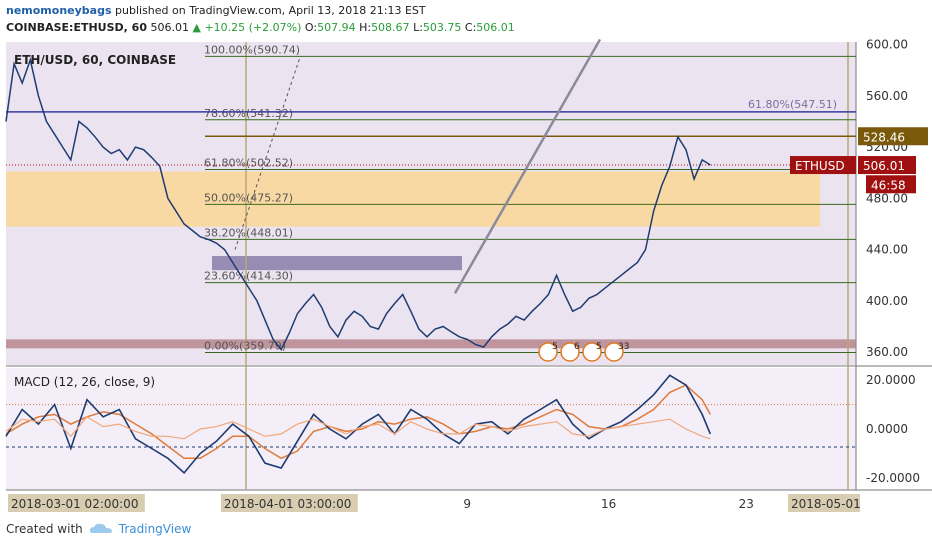 Image resolution: width=932 pixels, height=550 pixels. Describe the element at coordinates (467, 504) in the screenshot. I see `time-tick-label: 9` at that location.